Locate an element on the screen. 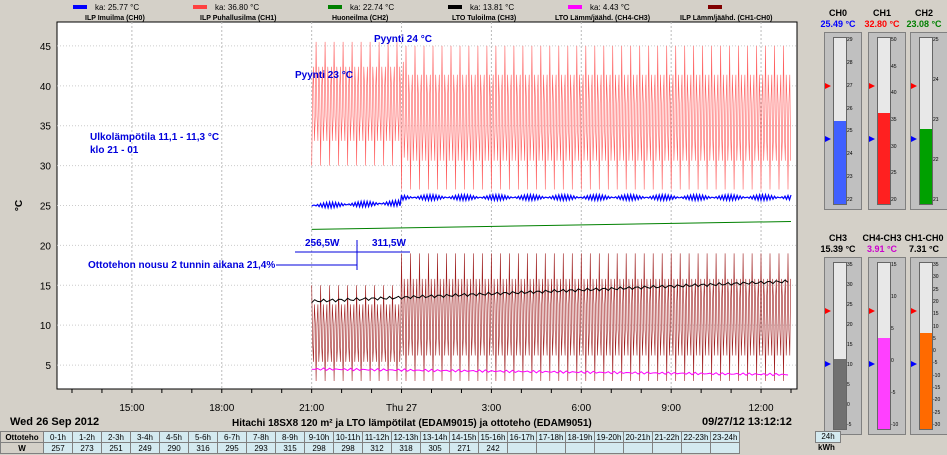  hour-cell: 6-7h is located at coordinates (232, 437).